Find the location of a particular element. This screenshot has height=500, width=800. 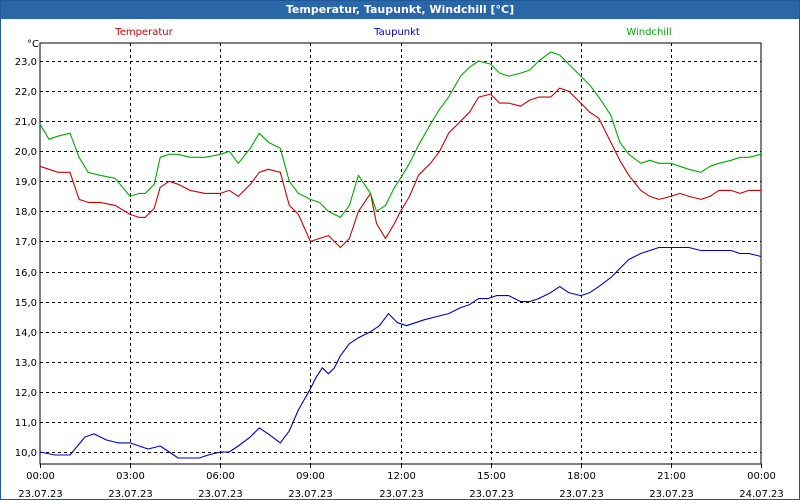

y-tick-label: 17,0 is located at coordinates (26, 242).